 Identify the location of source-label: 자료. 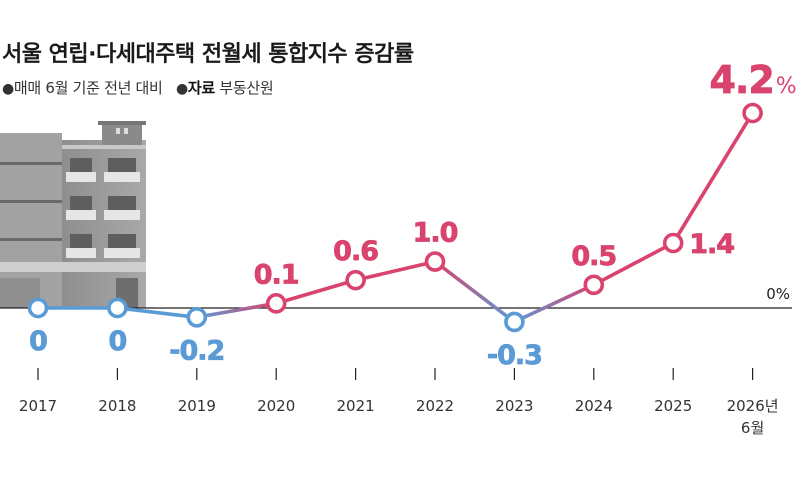
(201, 88).